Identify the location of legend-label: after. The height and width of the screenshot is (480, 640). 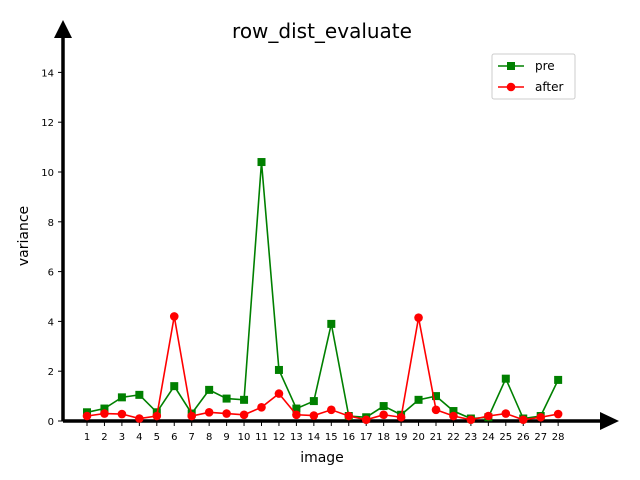
(549, 87).